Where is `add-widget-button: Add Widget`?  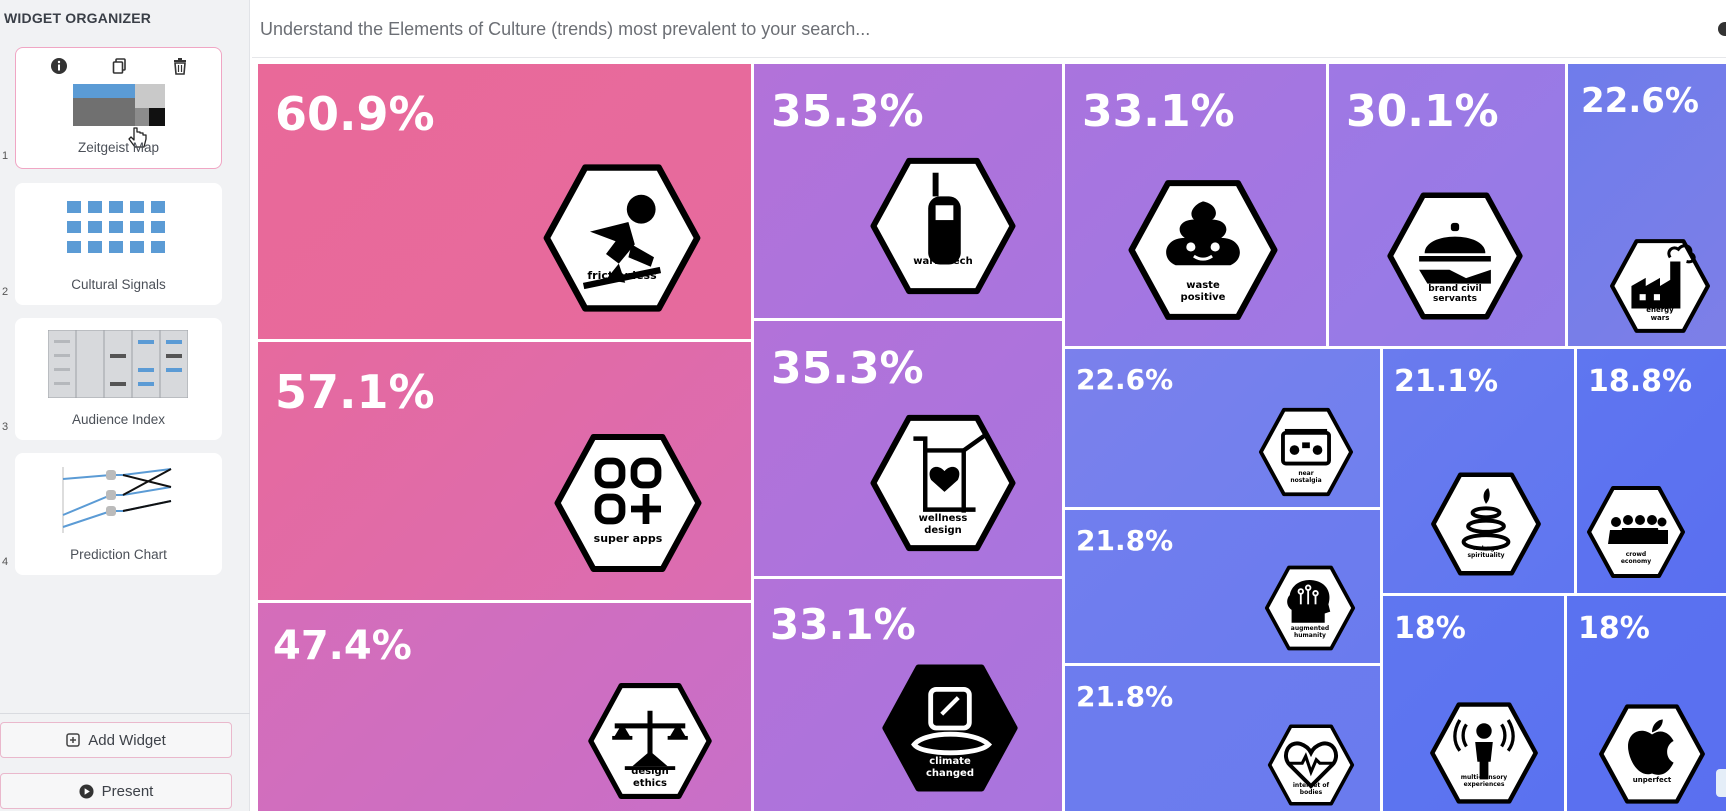 add-widget-button: Add Widget is located at coordinates (116, 740).